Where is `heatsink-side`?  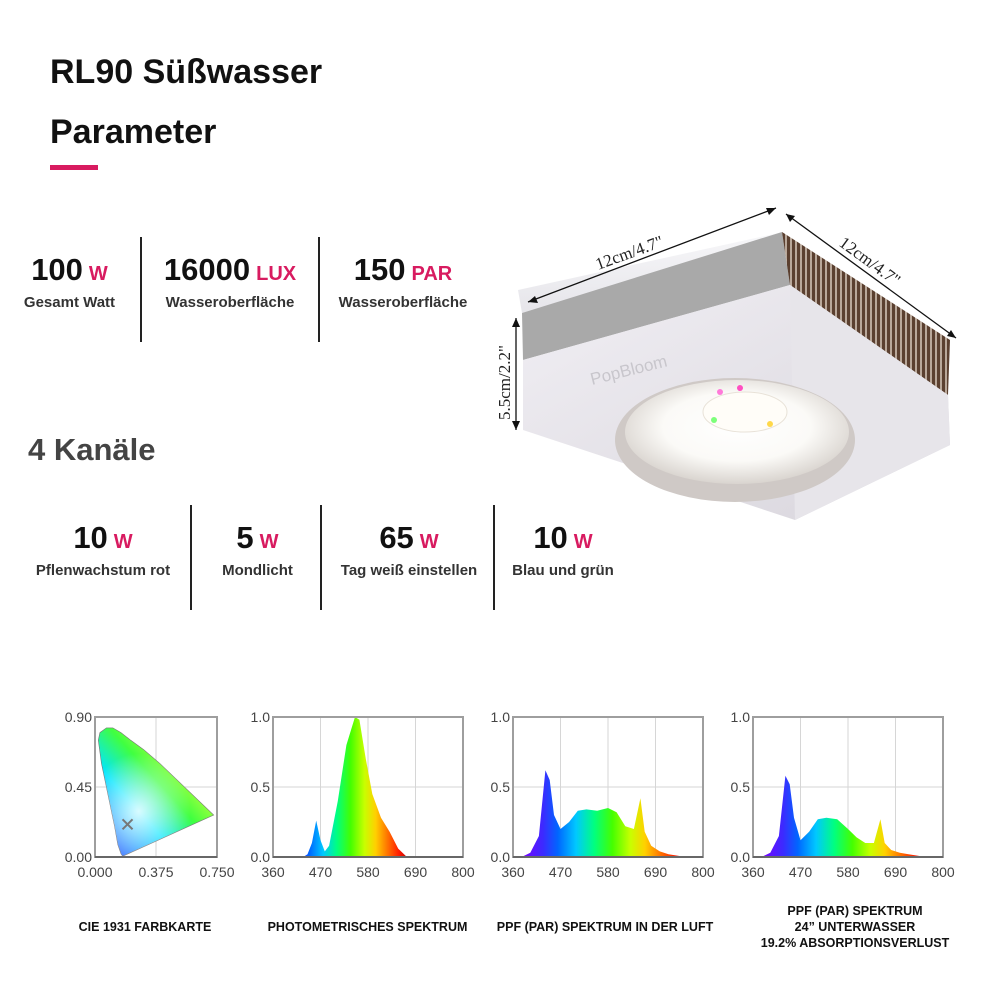 heatsink-side is located at coordinates (866, 313).